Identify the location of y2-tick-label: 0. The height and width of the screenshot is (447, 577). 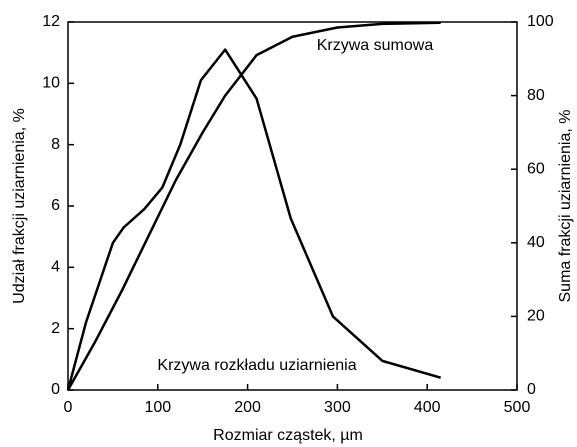
(531, 389).